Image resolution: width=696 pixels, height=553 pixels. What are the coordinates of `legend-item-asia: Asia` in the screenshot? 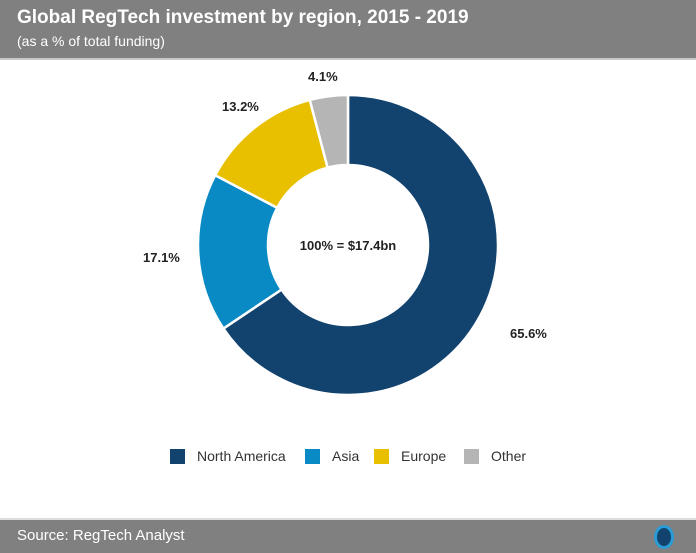 It's located at (332, 456).